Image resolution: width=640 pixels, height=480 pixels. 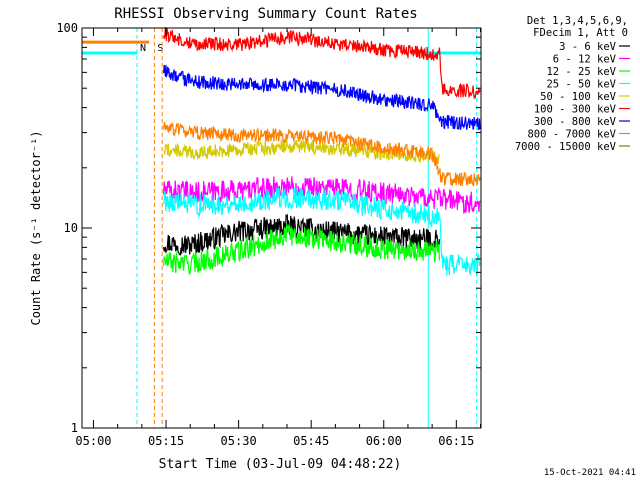 I want to click on legend-label-800-7000-kev: 800 - 7000 keV, so click(x=571, y=135).